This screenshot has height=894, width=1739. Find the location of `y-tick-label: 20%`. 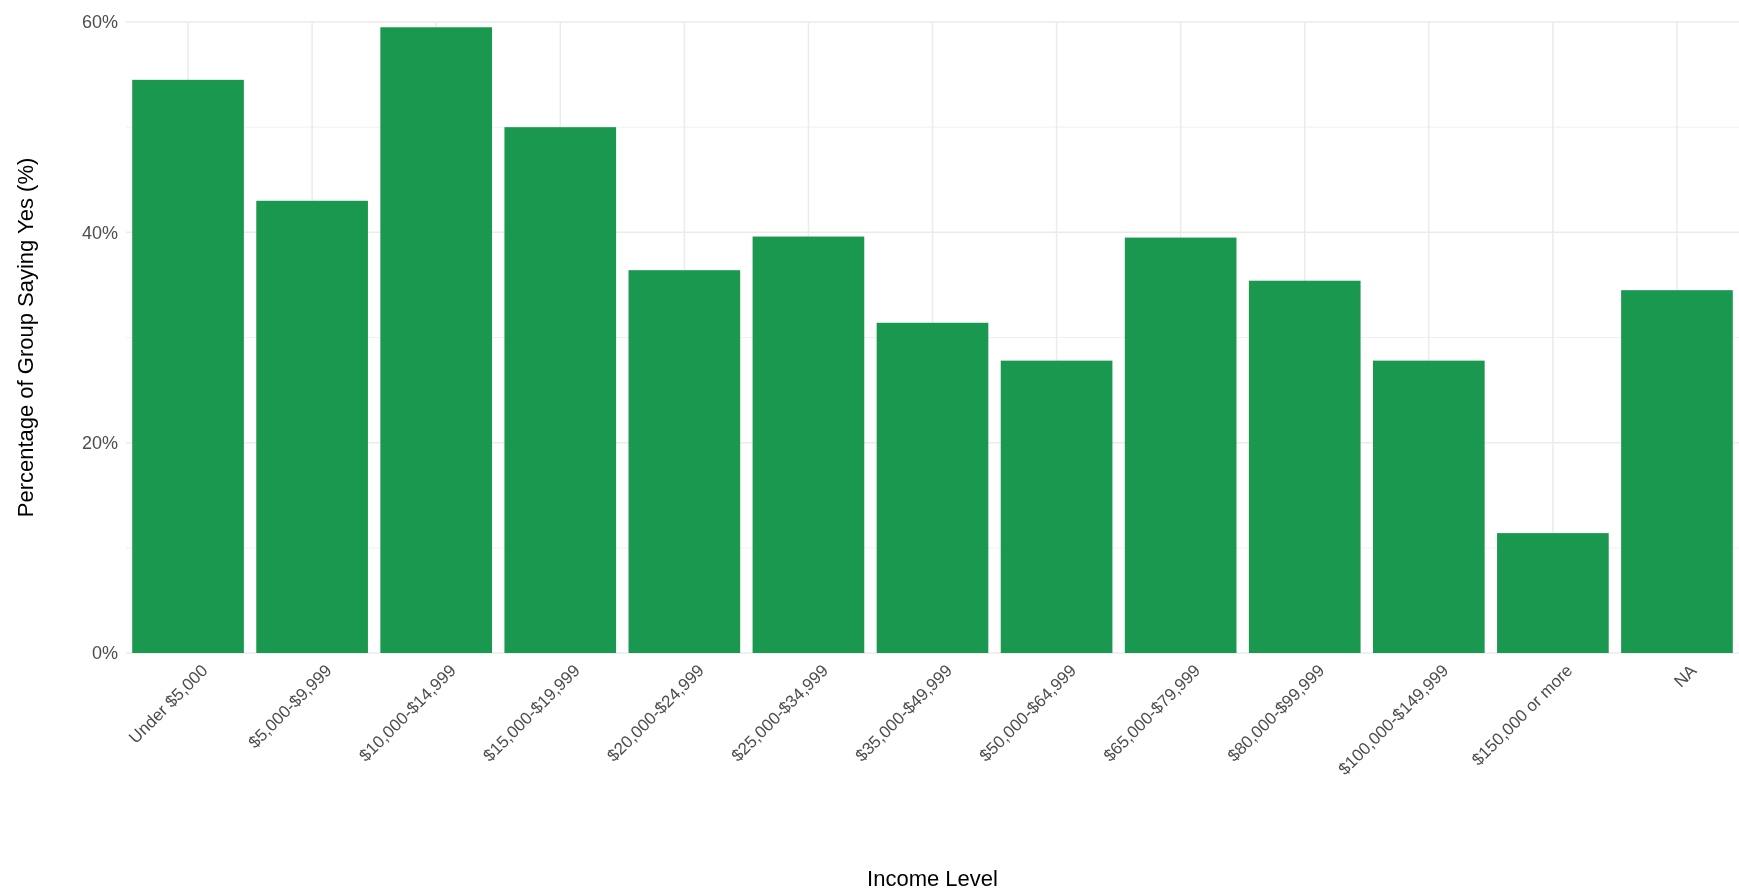

y-tick-label: 20% is located at coordinates (99, 442).